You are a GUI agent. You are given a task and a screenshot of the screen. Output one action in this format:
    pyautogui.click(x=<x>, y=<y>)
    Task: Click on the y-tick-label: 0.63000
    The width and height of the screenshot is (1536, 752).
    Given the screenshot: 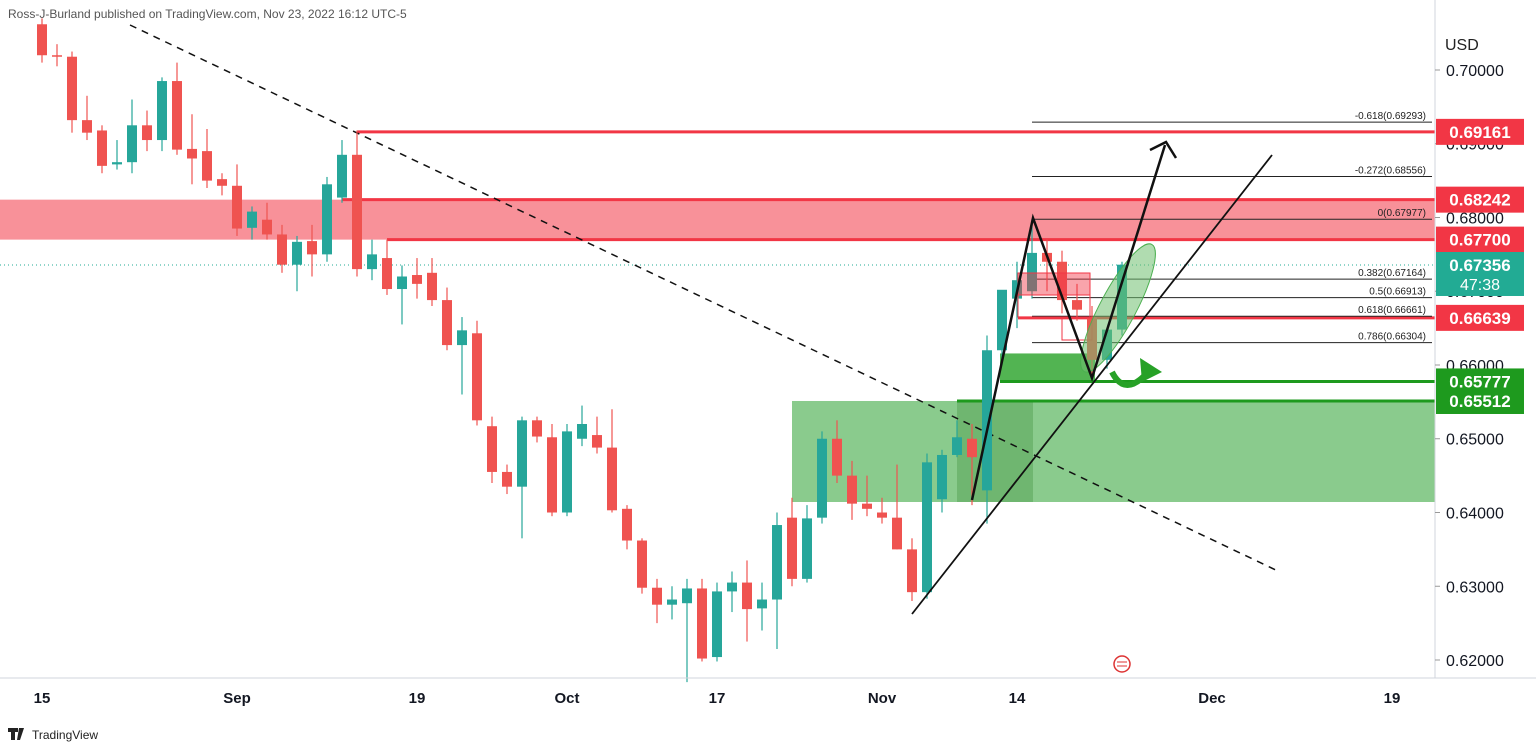 What is the action you would take?
    pyautogui.click(x=1475, y=587)
    